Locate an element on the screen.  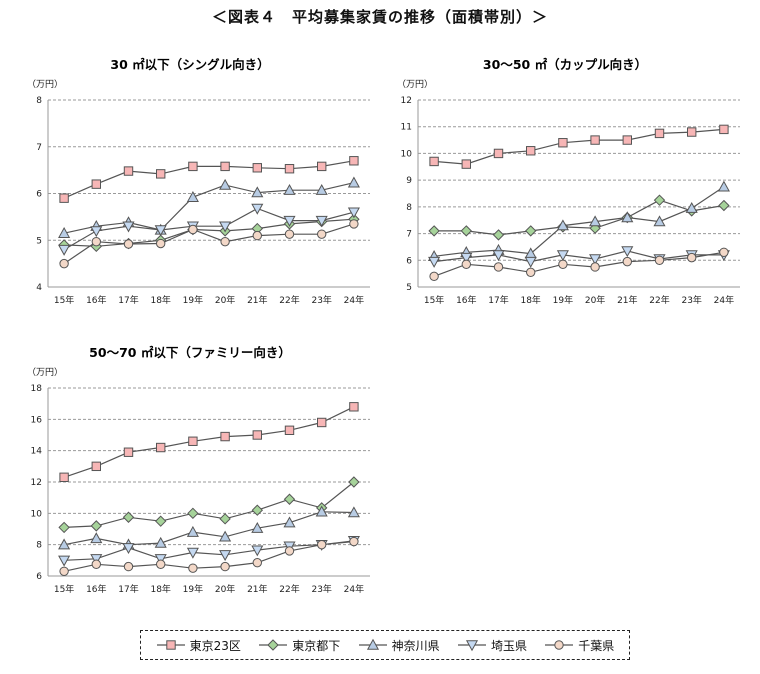
page-title: ＜図表４ 平均募集家賃の推移（面積帯別）＞ is located at coordinates (379, 17).